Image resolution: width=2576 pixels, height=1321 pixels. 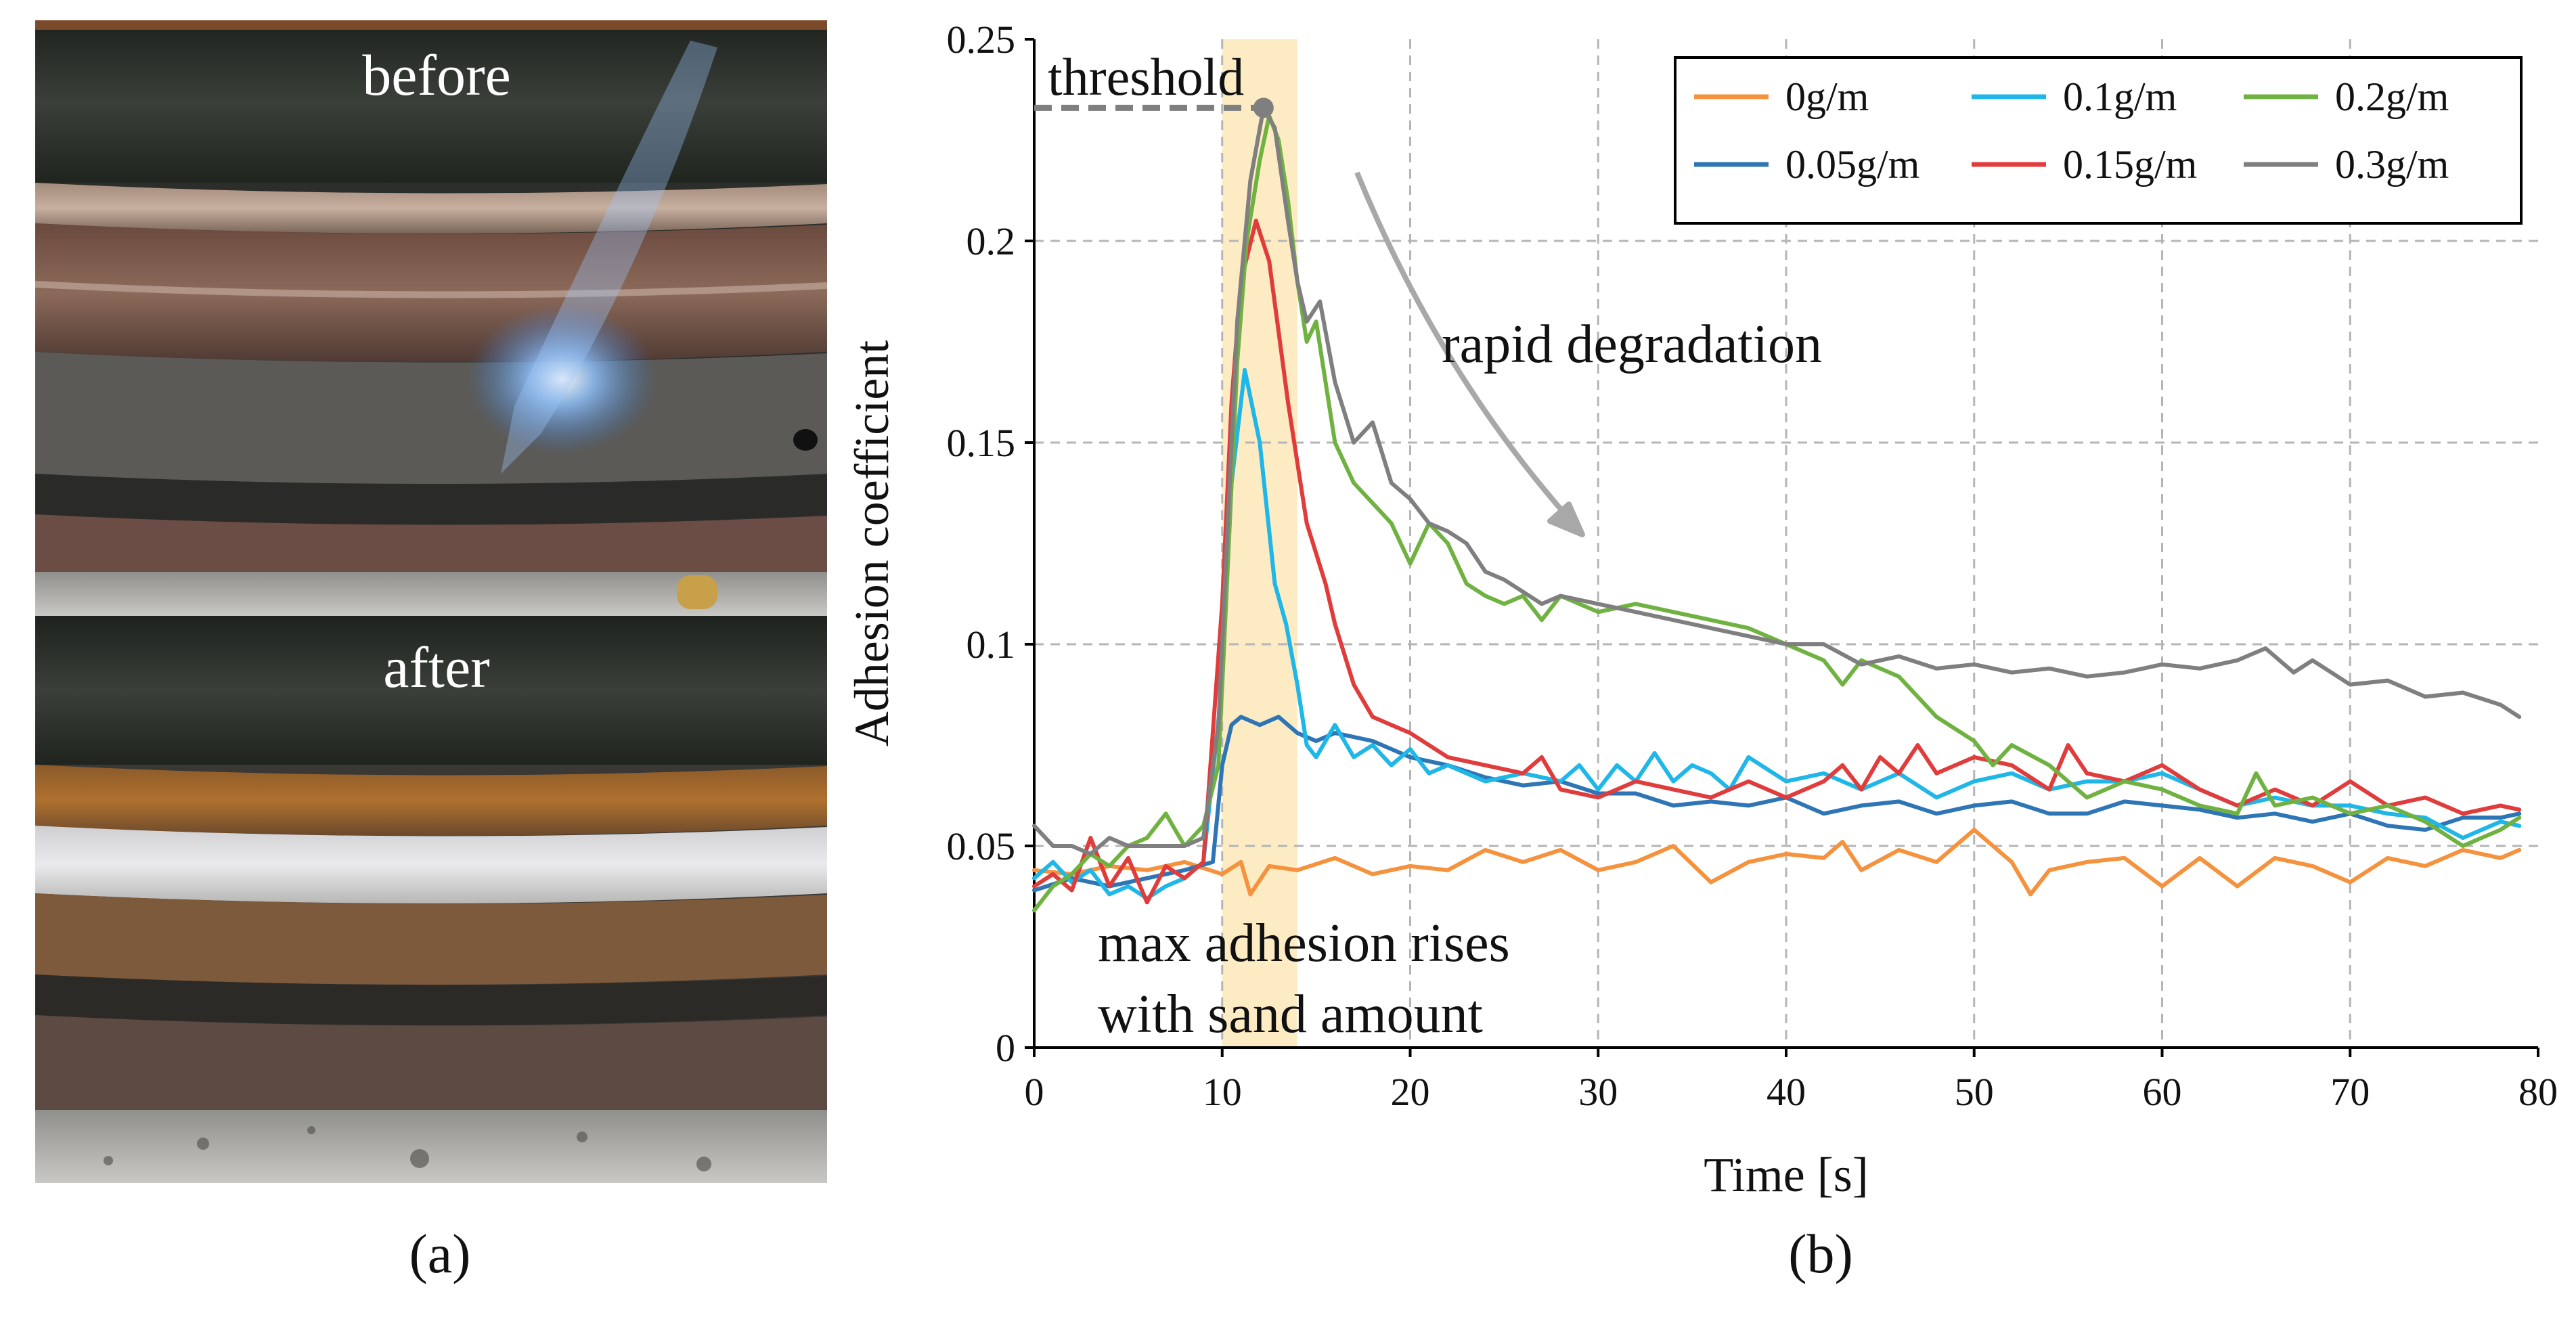 I want to click on y-tick-label: 0.25, so click(x=981, y=40).